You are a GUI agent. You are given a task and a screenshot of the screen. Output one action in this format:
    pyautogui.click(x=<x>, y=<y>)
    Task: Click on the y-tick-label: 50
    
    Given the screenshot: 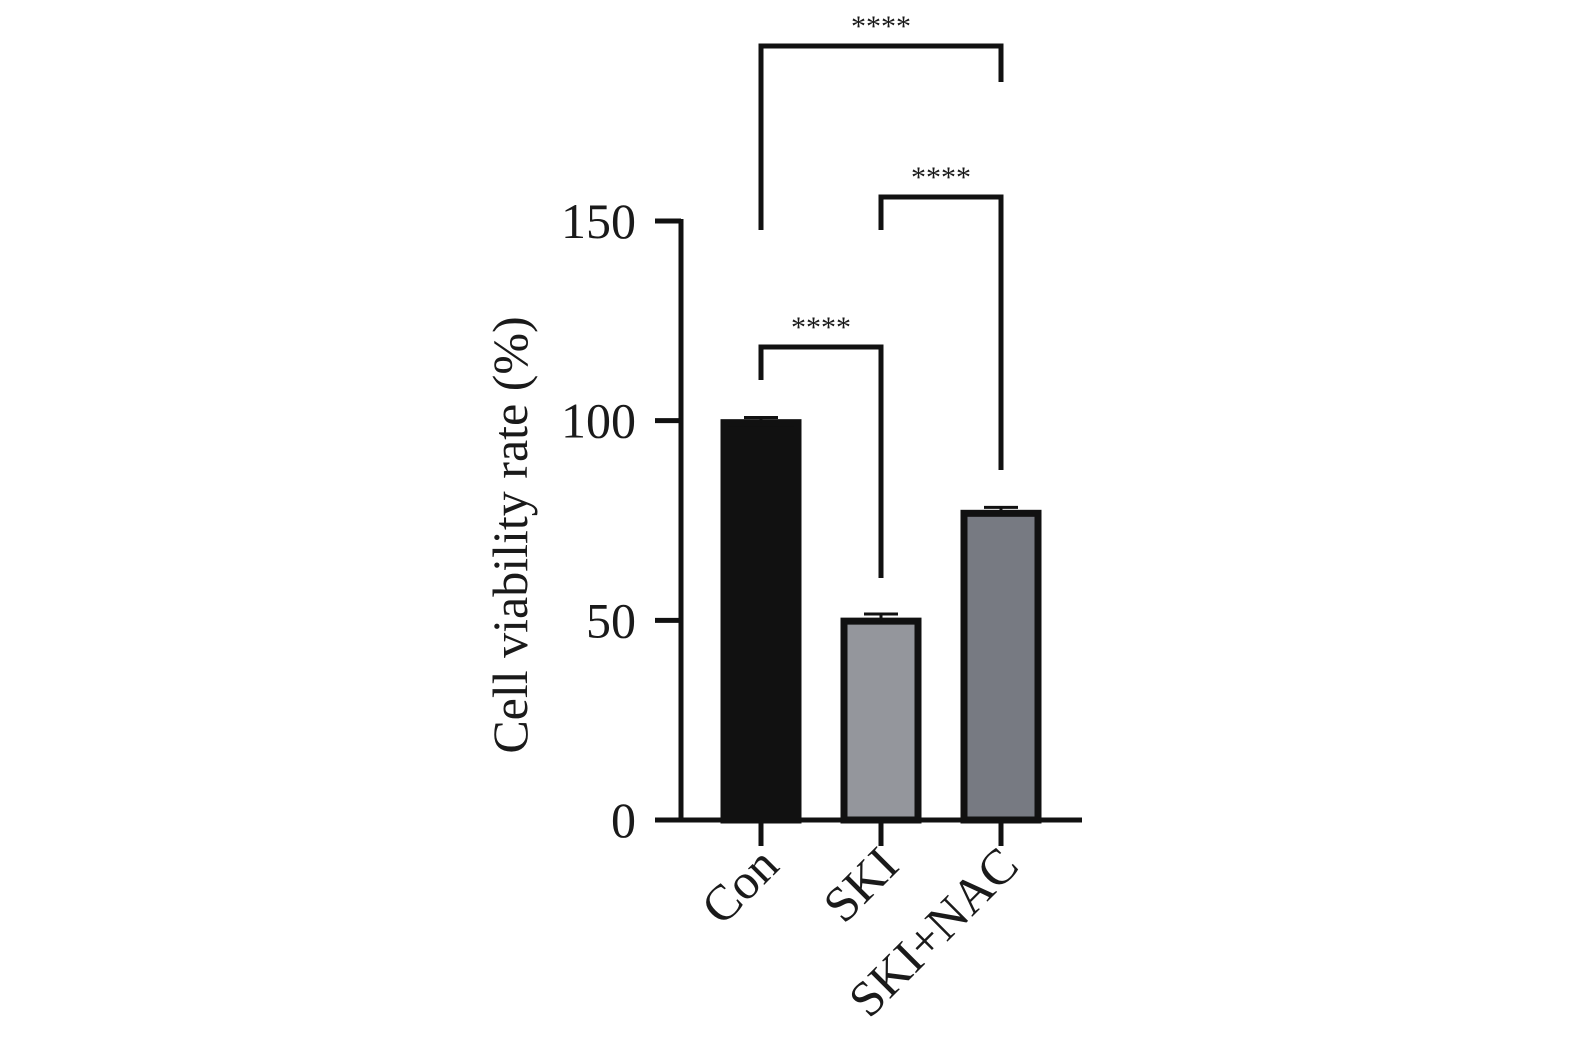 What is the action you would take?
    pyautogui.click(x=611, y=620)
    